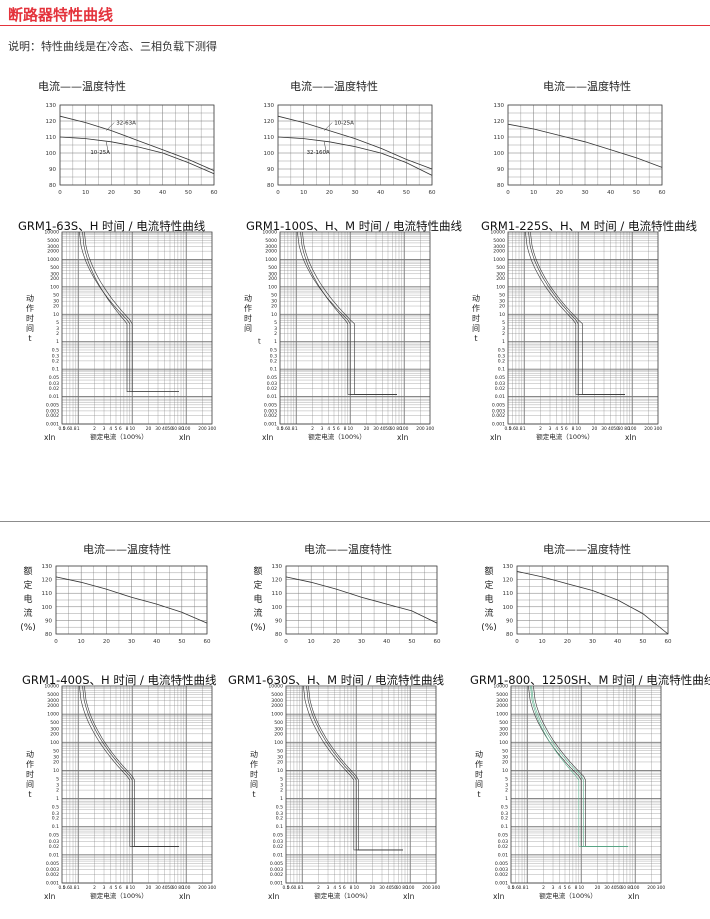 The image size is (710, 919). Describe the element at coordinates (61, 15) in the screenshot. I see `page-title: 断路器特性曲线` at that location.